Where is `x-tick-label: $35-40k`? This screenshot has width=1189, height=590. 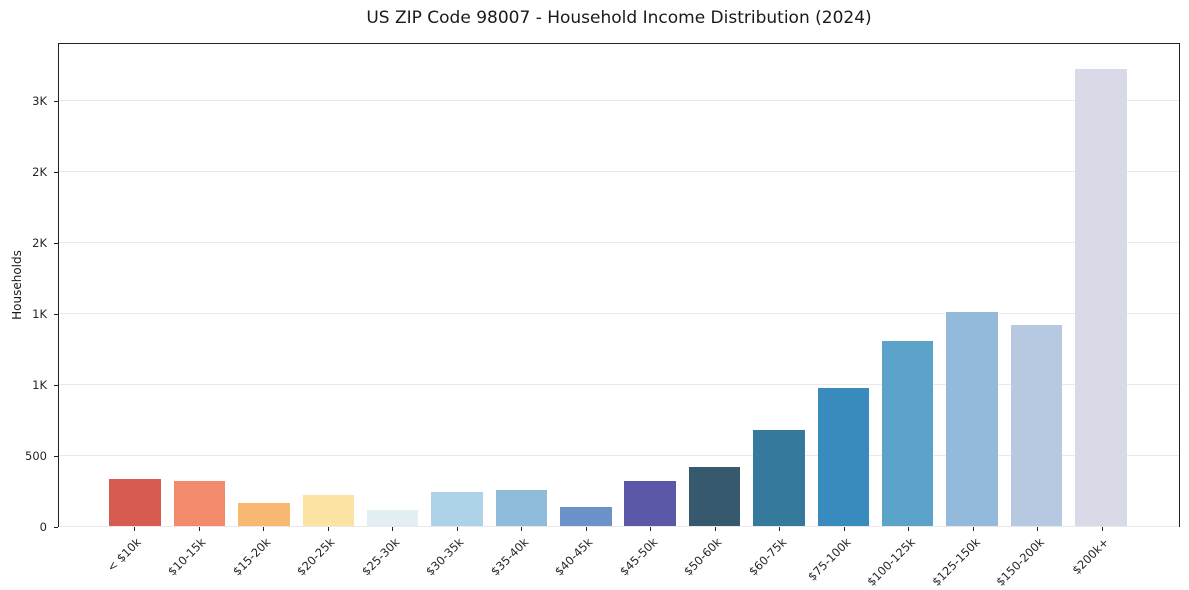
x-tick-label: $35-40k is located at coordinates (509, 557).